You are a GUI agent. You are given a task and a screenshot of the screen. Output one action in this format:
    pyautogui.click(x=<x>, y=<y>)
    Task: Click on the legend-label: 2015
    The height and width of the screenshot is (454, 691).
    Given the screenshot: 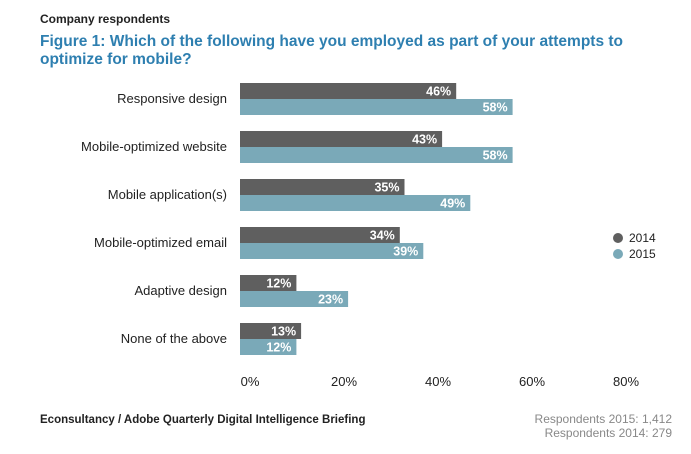 What is the action you would take?
    pyautogui.click(x=642, y=254)
    